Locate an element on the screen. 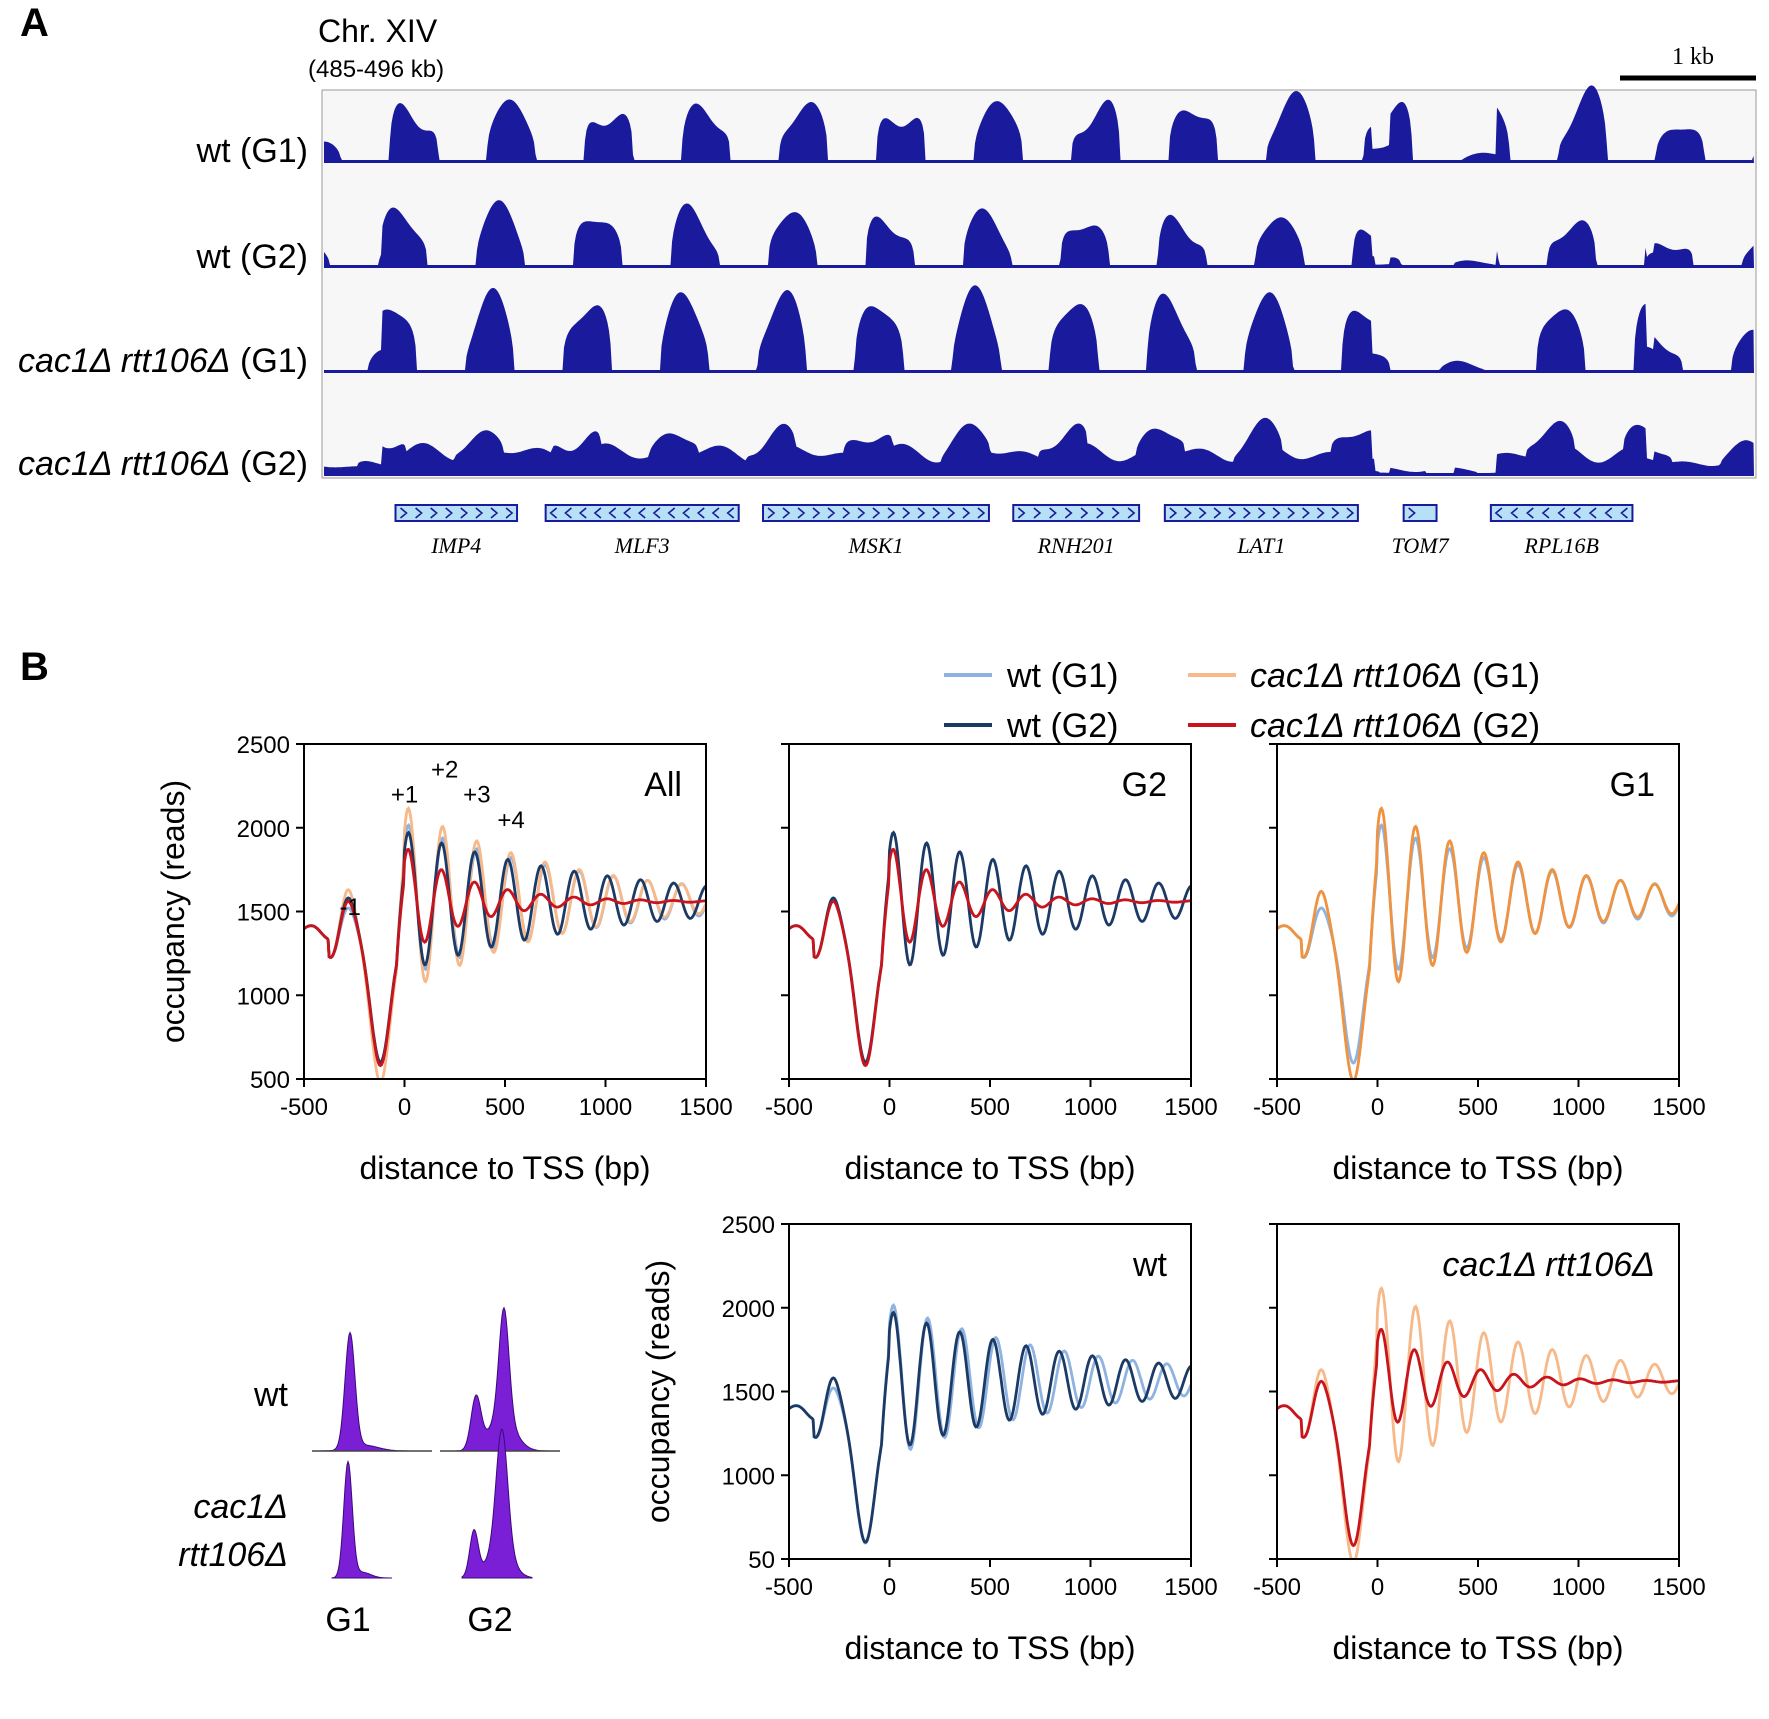 The image size is (1769, 1719). gene-label: RNH201 is located at coordinates (1076, 545).